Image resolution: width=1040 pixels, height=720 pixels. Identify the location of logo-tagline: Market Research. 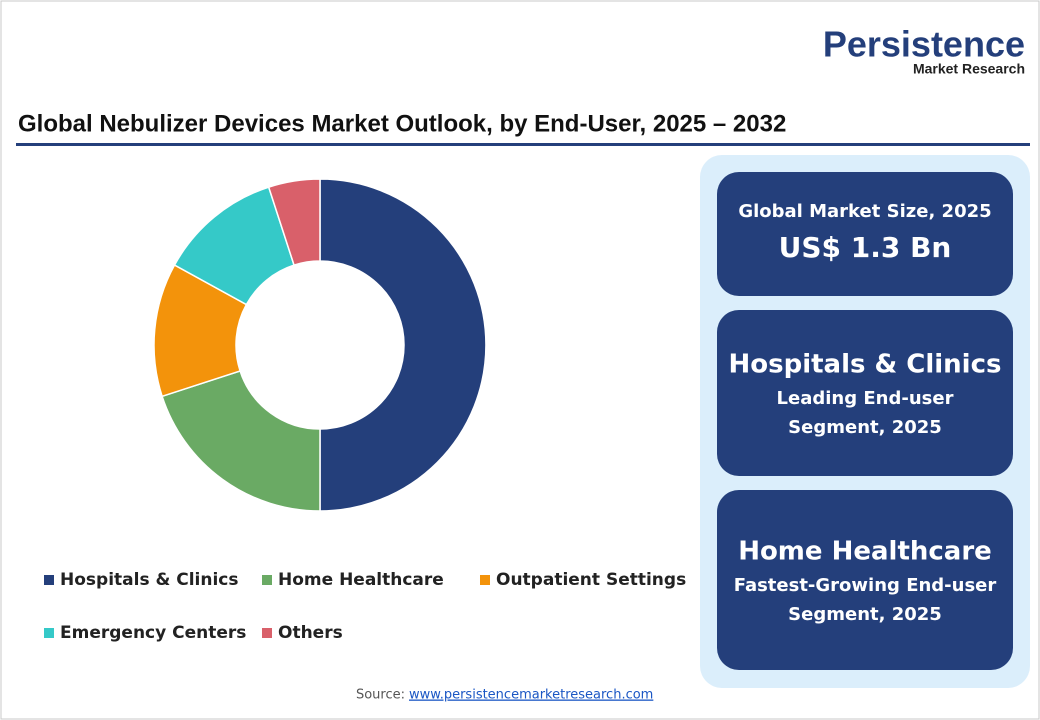
(969, 69).